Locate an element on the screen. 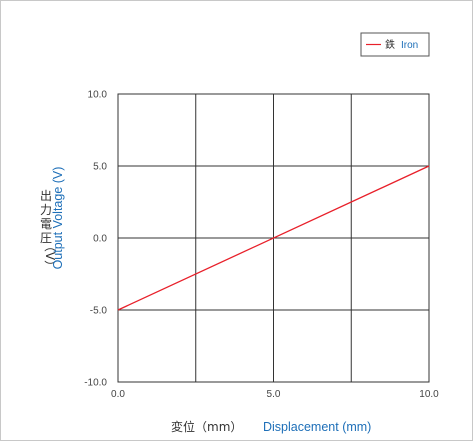 This screenshot has height=441, width=473. y-label-jp-2: 電 is located at coordinates (46, 224).